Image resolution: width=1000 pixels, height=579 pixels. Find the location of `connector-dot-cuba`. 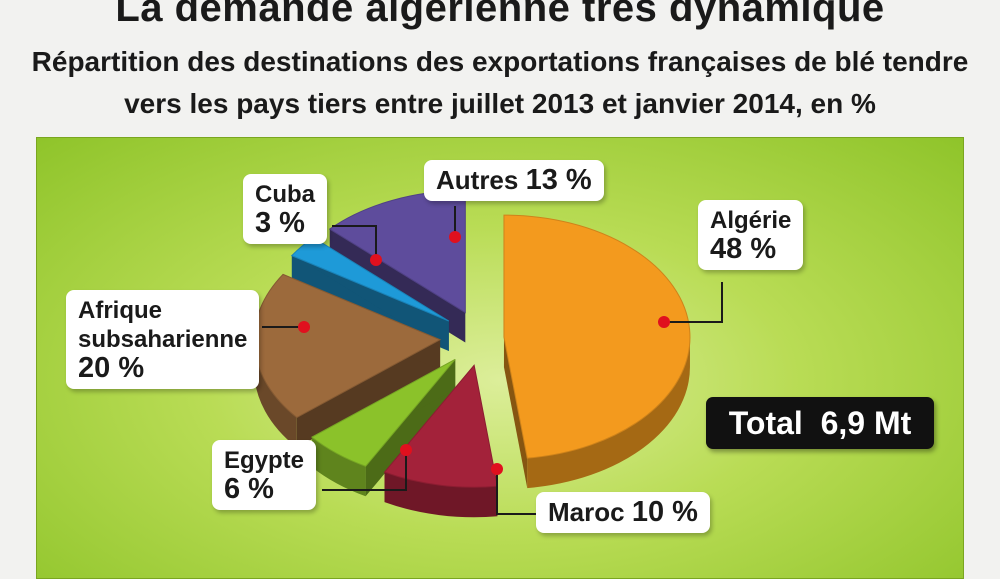

connector-dot-cuba is located at coordinates (376, 260).